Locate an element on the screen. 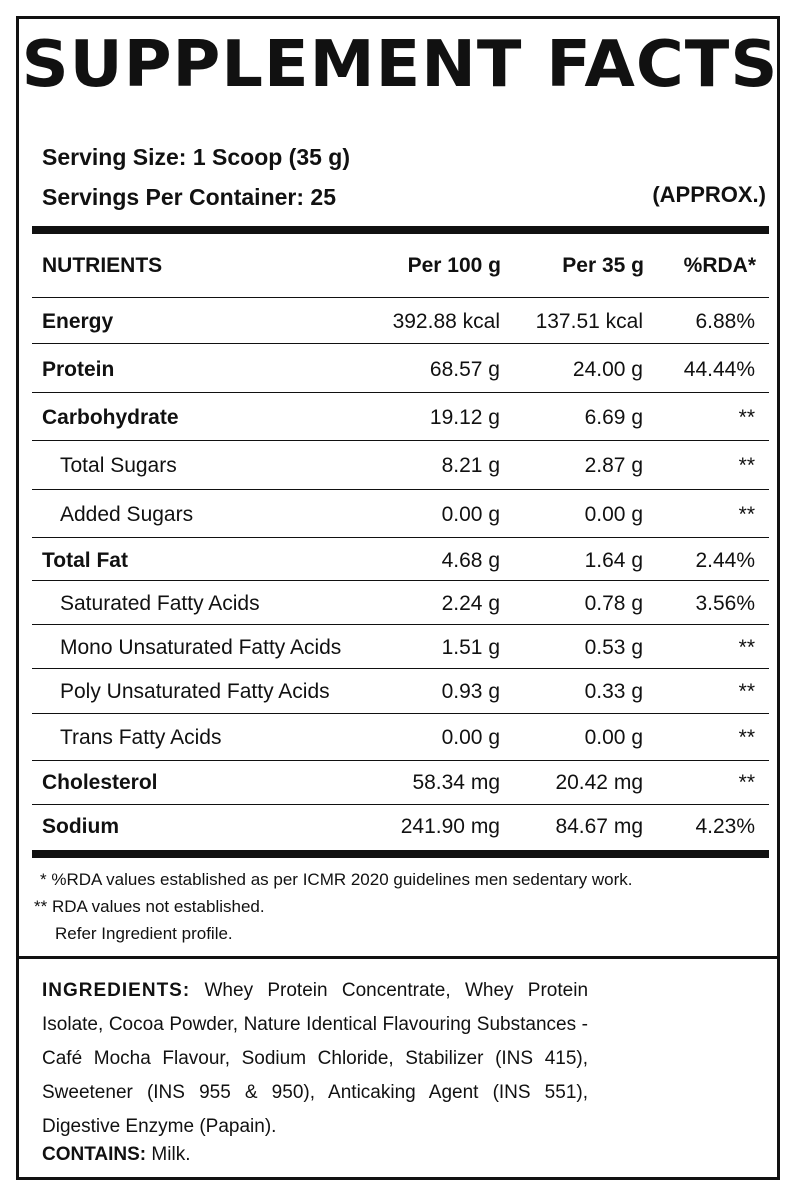  value-per100: 68.57 g is located at coordinates (464, 369).